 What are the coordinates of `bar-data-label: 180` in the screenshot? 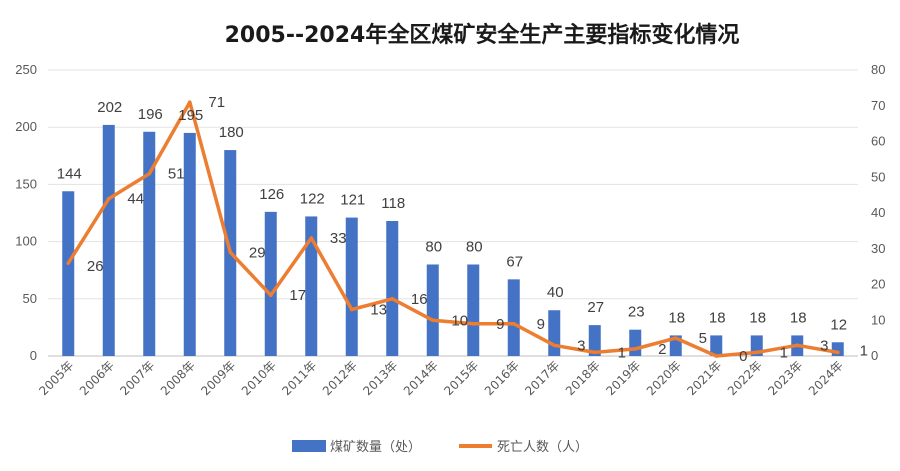 It's located at (231, 132).